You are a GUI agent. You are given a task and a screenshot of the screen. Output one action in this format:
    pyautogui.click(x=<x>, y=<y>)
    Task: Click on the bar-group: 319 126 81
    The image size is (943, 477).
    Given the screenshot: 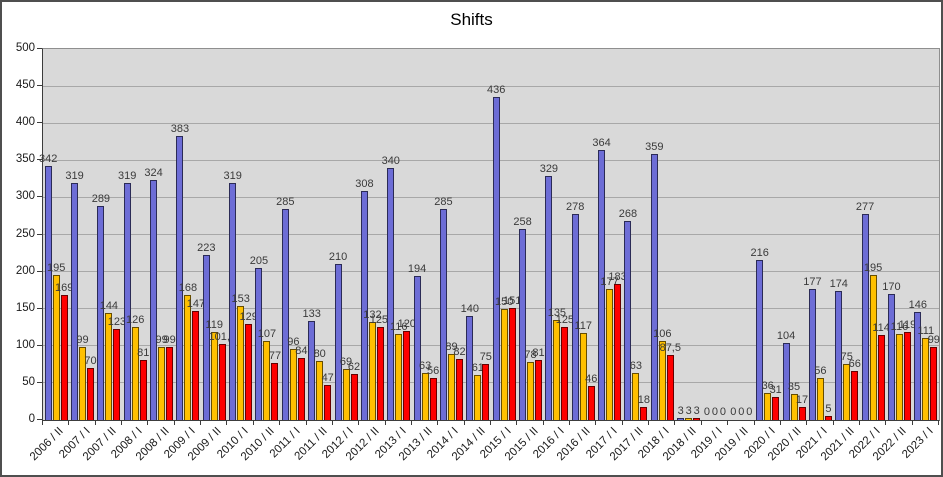 What is the action you would take?
    pyautogui.click(x=133, y=234)
    